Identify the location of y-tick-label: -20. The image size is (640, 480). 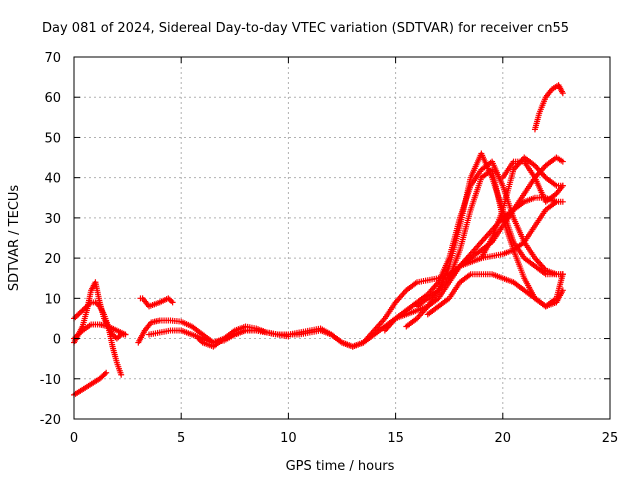
(50, 420).